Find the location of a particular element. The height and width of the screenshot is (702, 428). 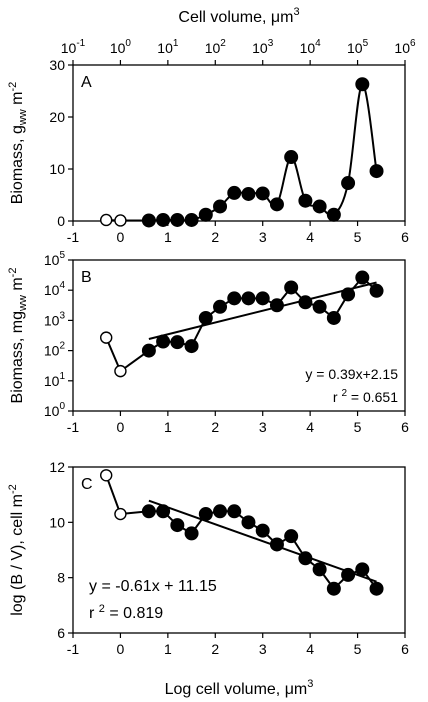

y-tick-label: 8 is located at coordinates (61, 578).